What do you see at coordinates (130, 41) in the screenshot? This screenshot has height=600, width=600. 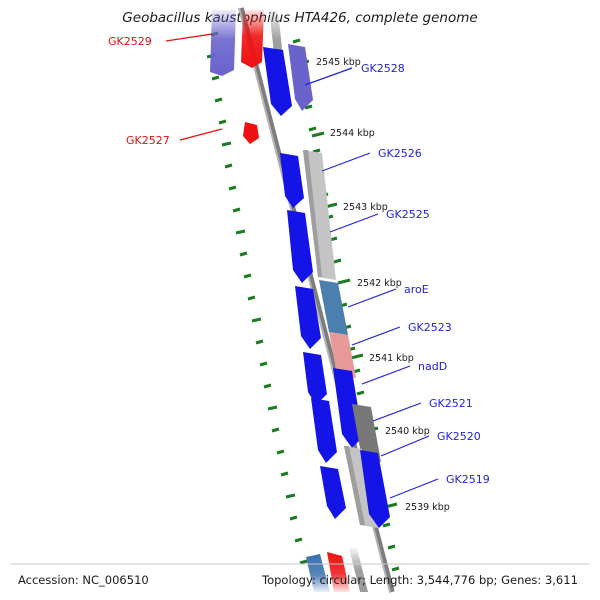 I see `gene-label-gk2529: GK2529` at bounding box center [130, 41].